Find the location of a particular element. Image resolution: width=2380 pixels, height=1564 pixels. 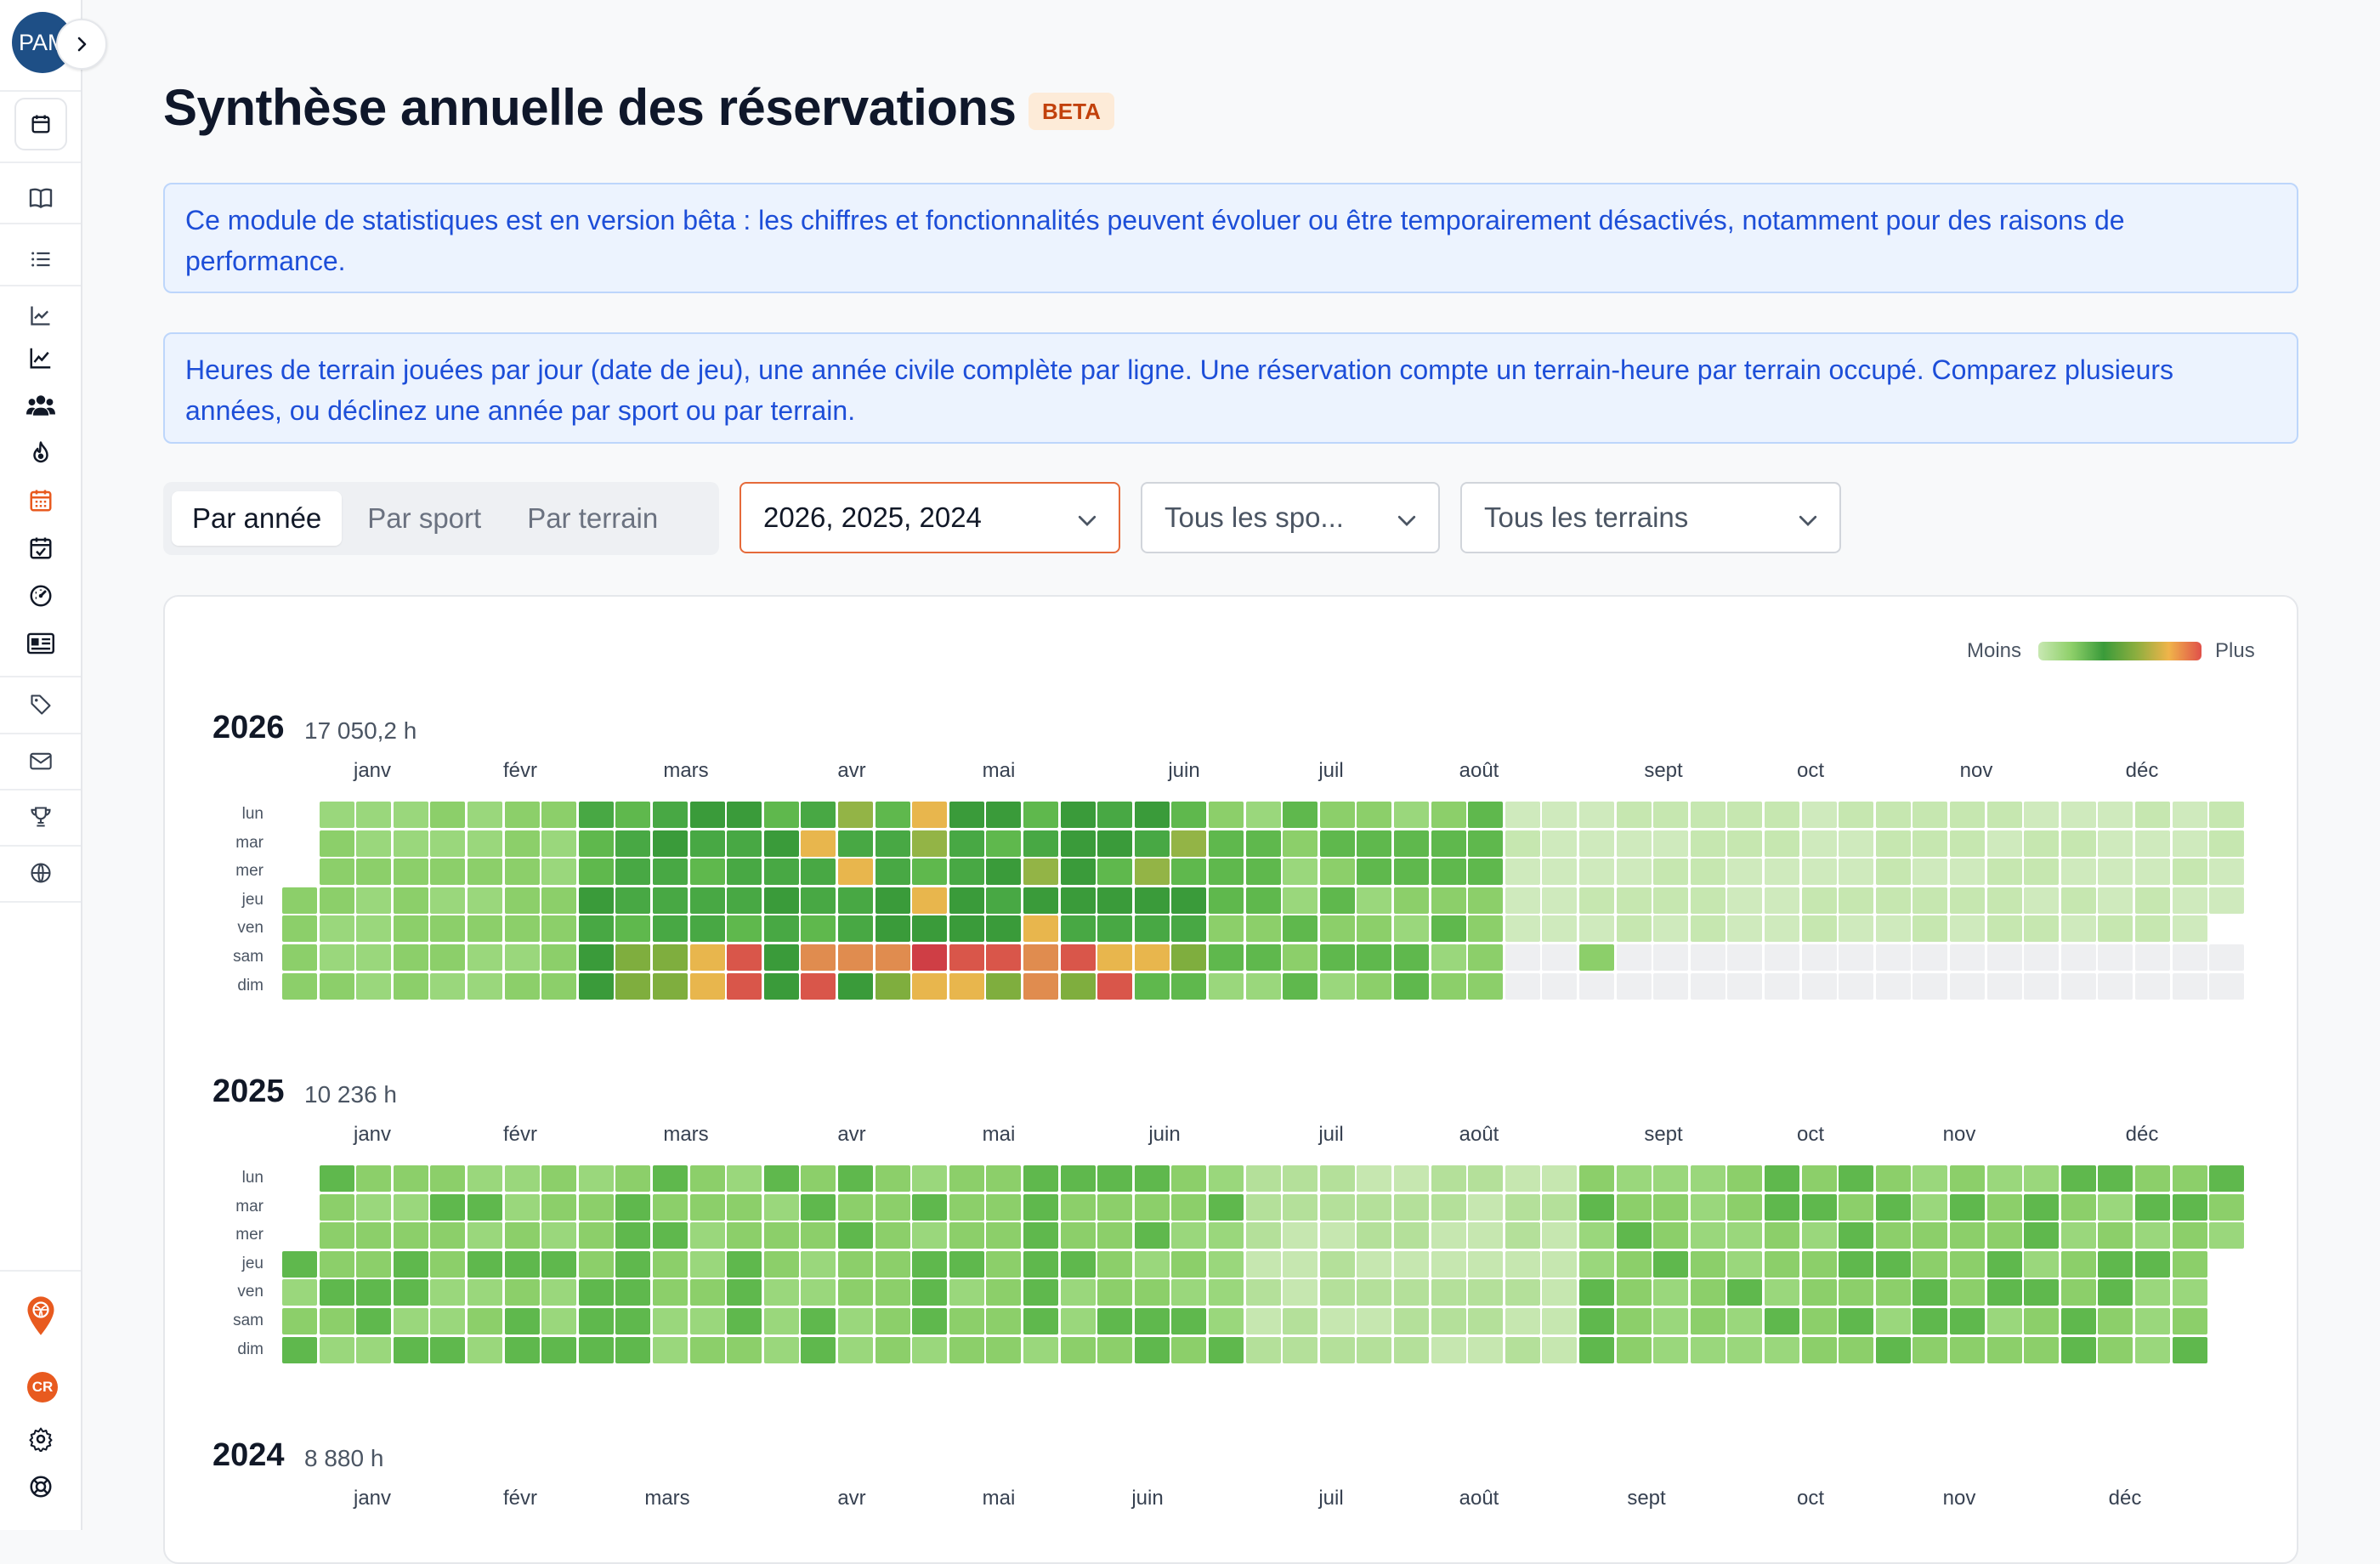

user-avatar: CR is located at coordinates (42, 1387).